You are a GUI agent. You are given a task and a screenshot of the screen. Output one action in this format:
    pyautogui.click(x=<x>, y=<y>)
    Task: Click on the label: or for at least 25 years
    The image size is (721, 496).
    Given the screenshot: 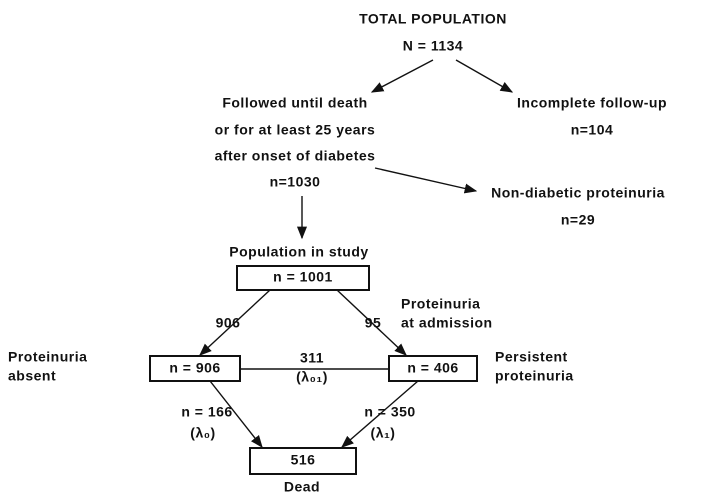 What is the action you would take?
    pyautogui.click(x=295, y=130)
    